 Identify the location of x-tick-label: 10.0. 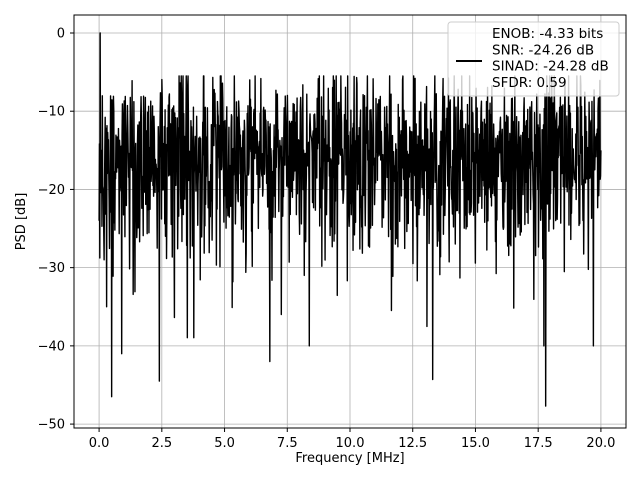
(350, 443).